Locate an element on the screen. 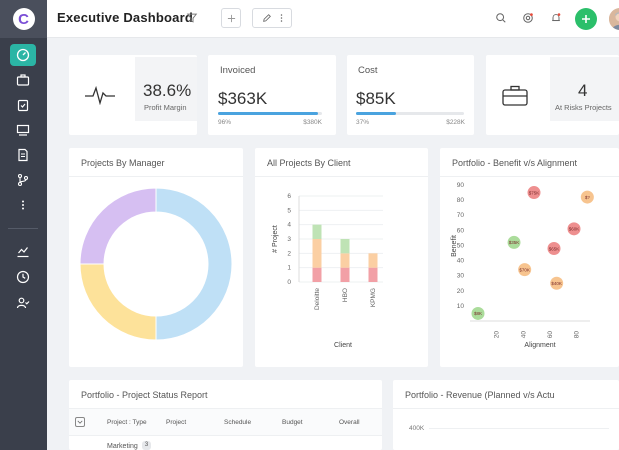  profit-margin-label: Profit Margin is located at coordinates (165, 107).